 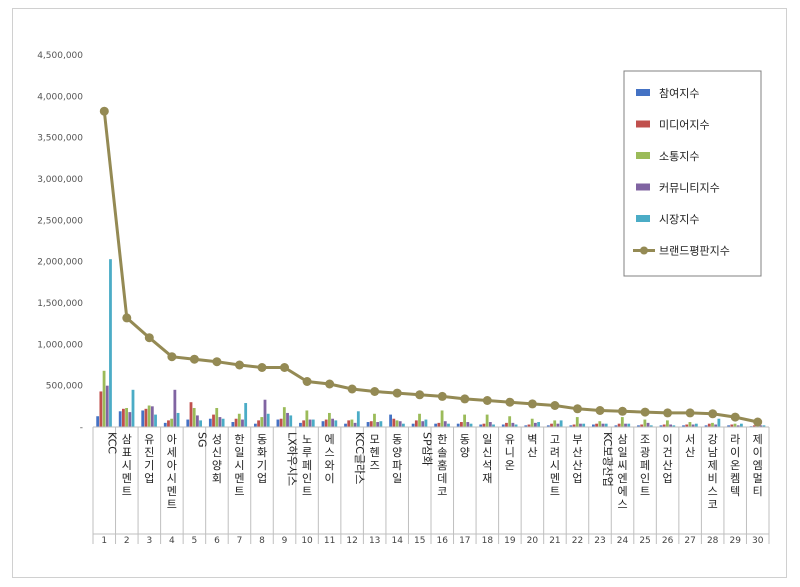 I want to click on legend-label: 시장지수, so click(x=679, y=219).